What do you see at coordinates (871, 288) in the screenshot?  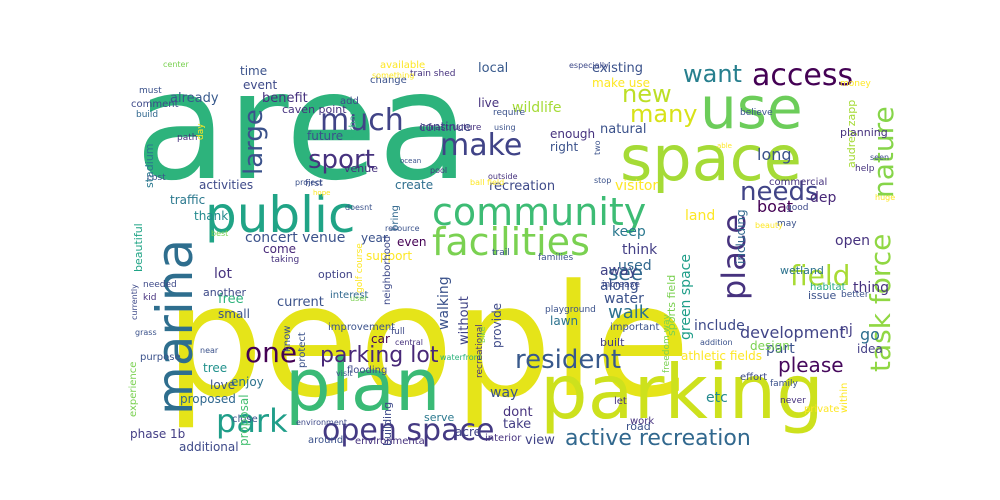 I see `word-thing: thing` at bounding box center [871, 288].